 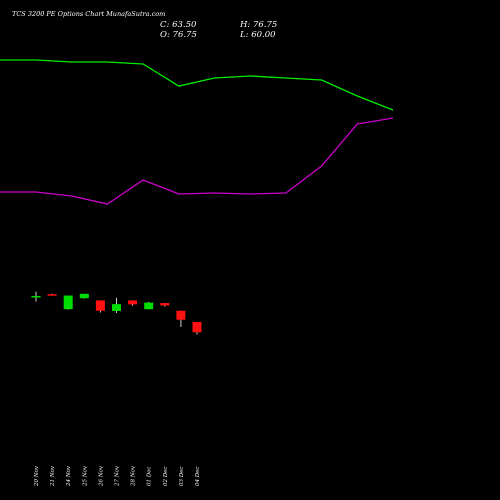 I want to click on date-label: 24 Nov, so click(x=69, y=476).